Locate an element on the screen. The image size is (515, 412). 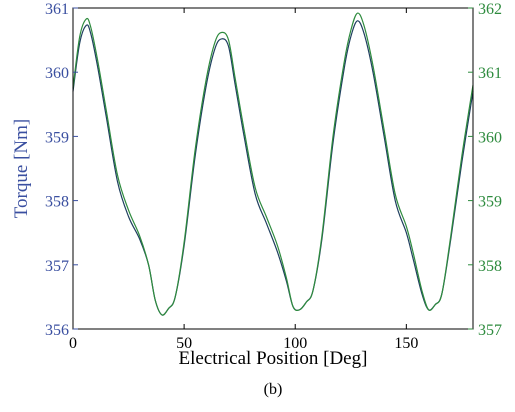
y-left-tick-label: 361 is located at coordinates (57, 9).